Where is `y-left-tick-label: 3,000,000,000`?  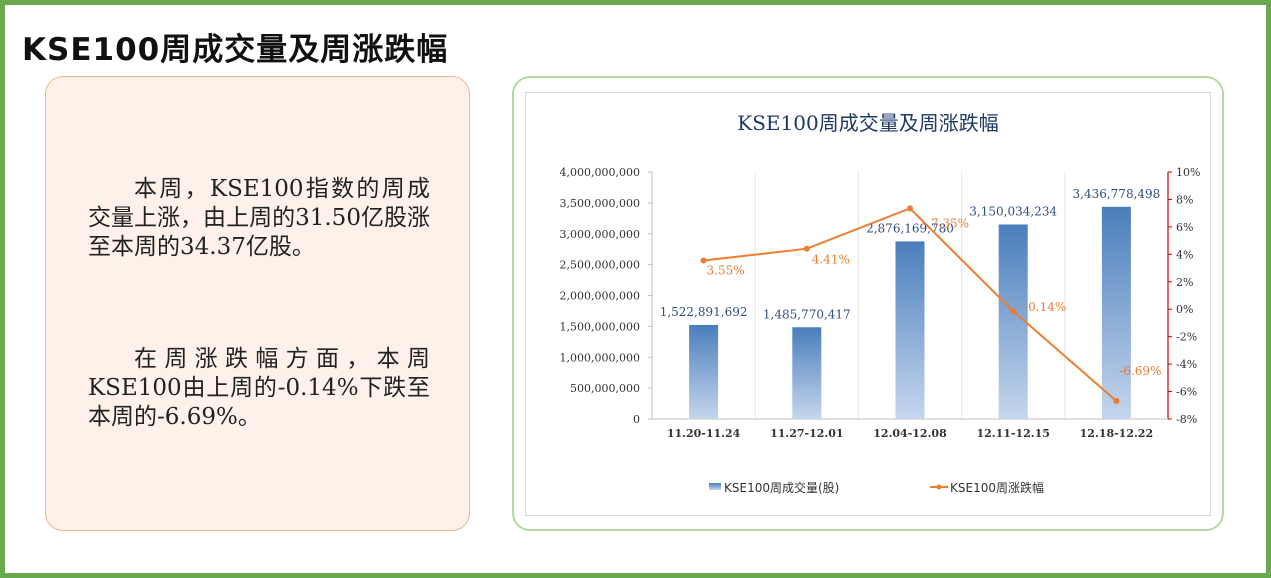
y-left-tick-label: 3,000,000,000 is located at coordinates (600, 234).